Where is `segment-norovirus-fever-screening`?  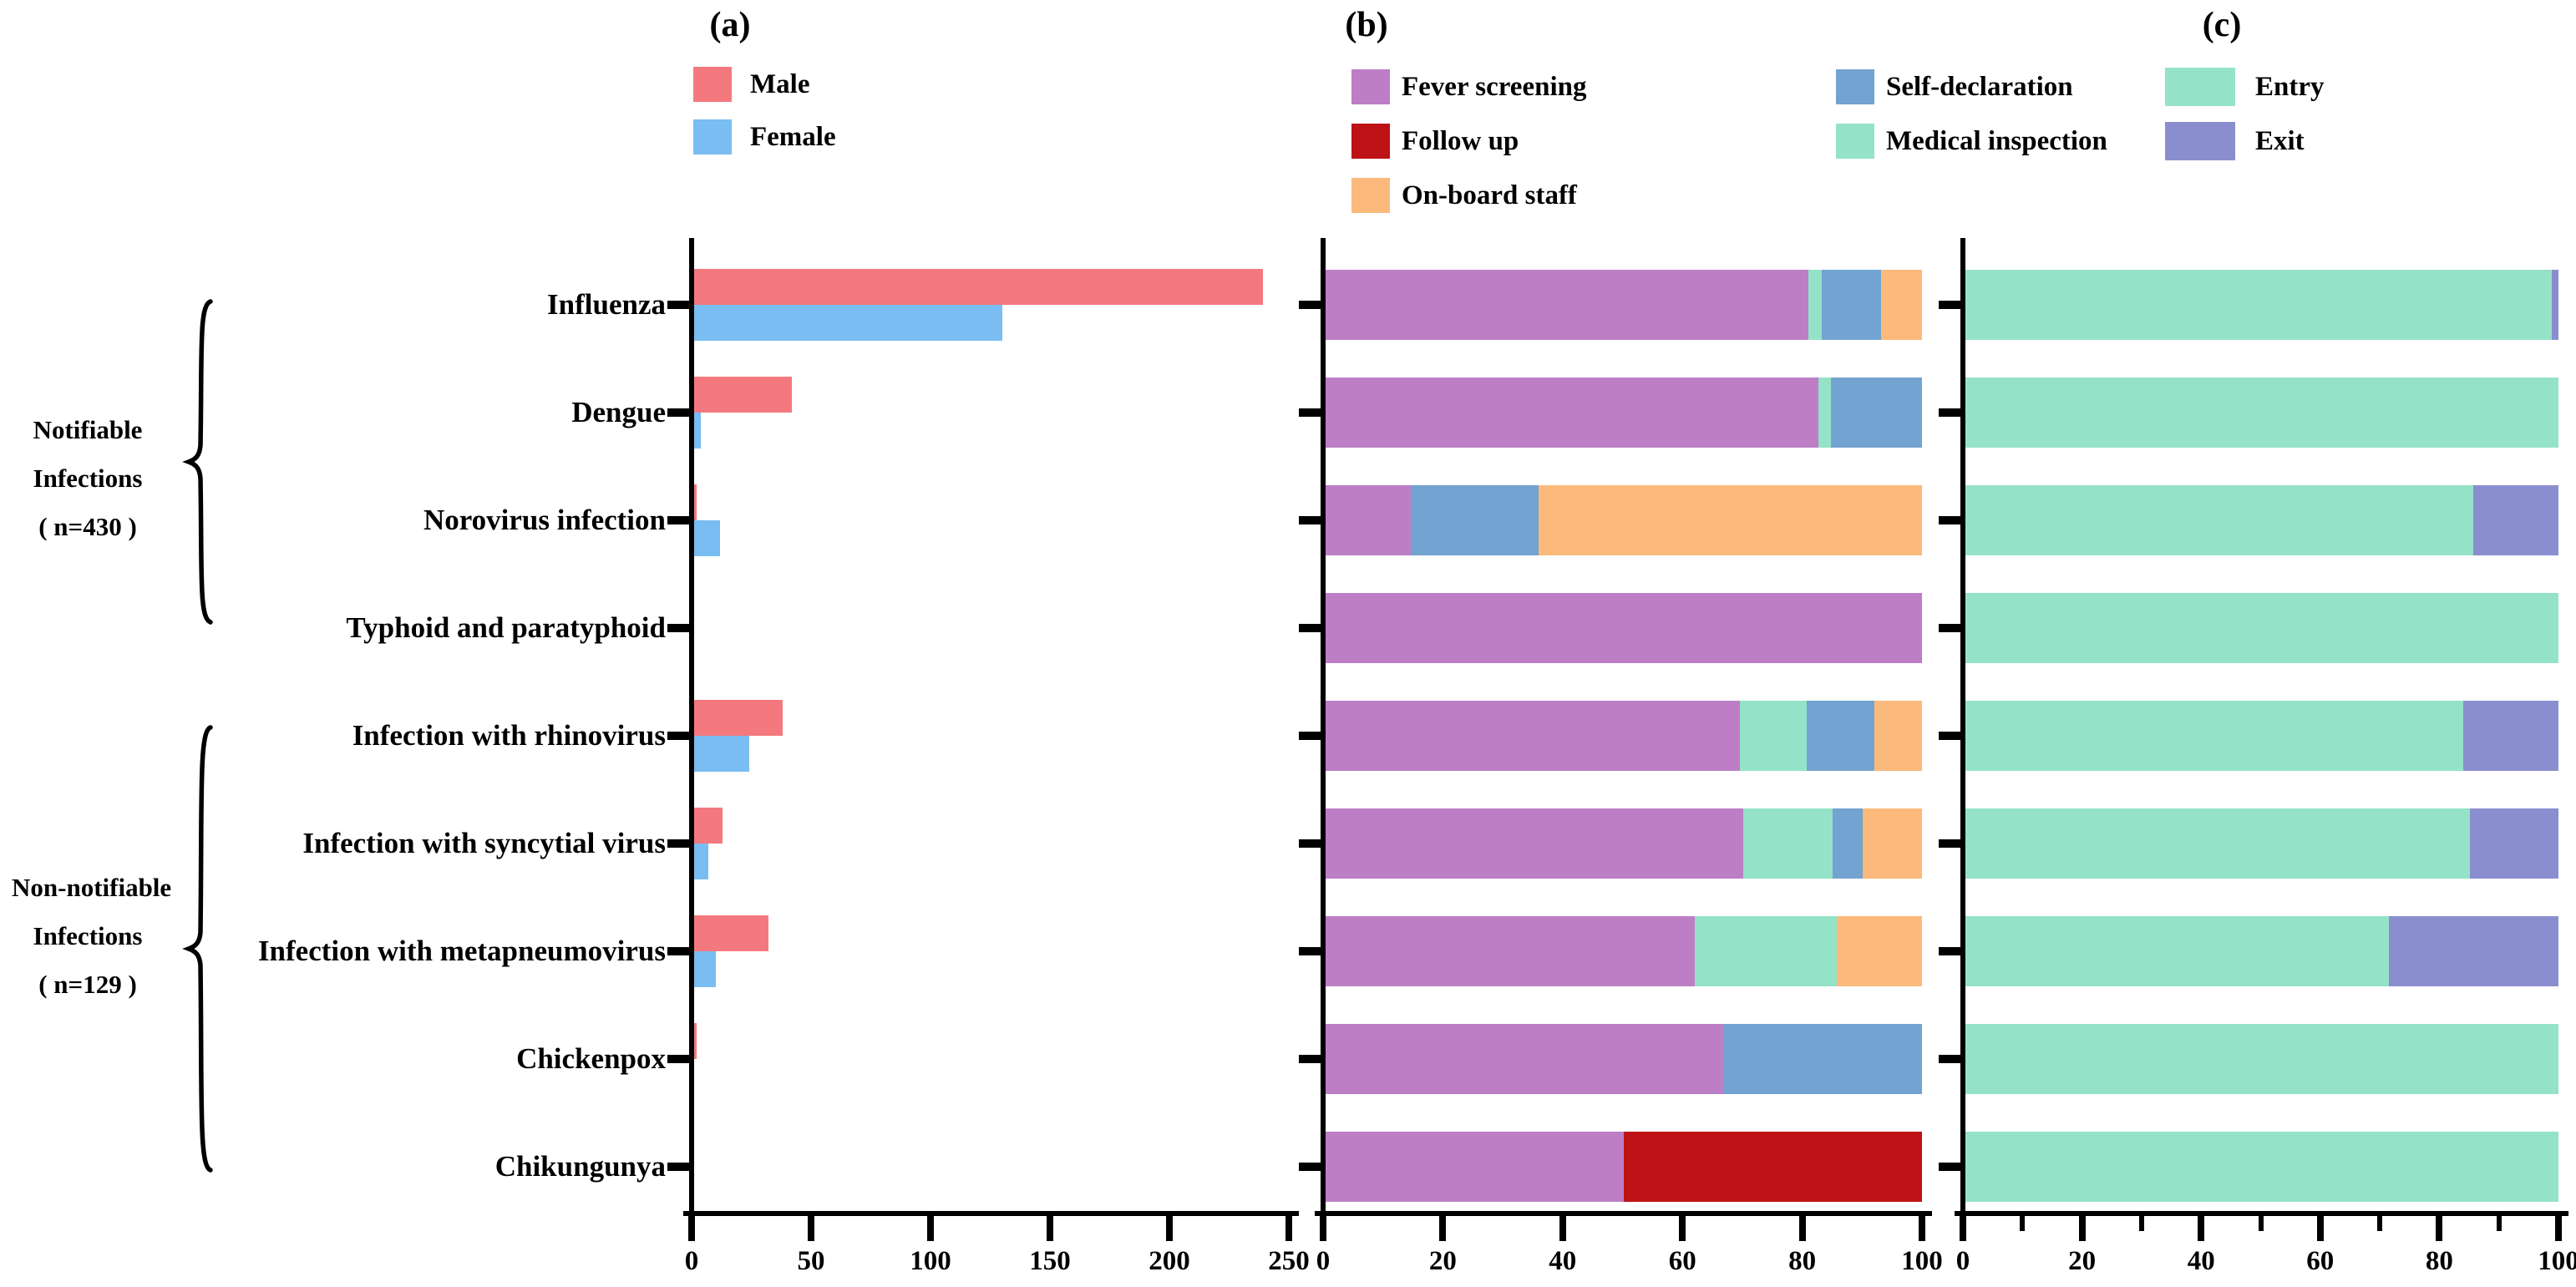
segment-norovirus-fever-screening is located at coordinates (1369, 520).